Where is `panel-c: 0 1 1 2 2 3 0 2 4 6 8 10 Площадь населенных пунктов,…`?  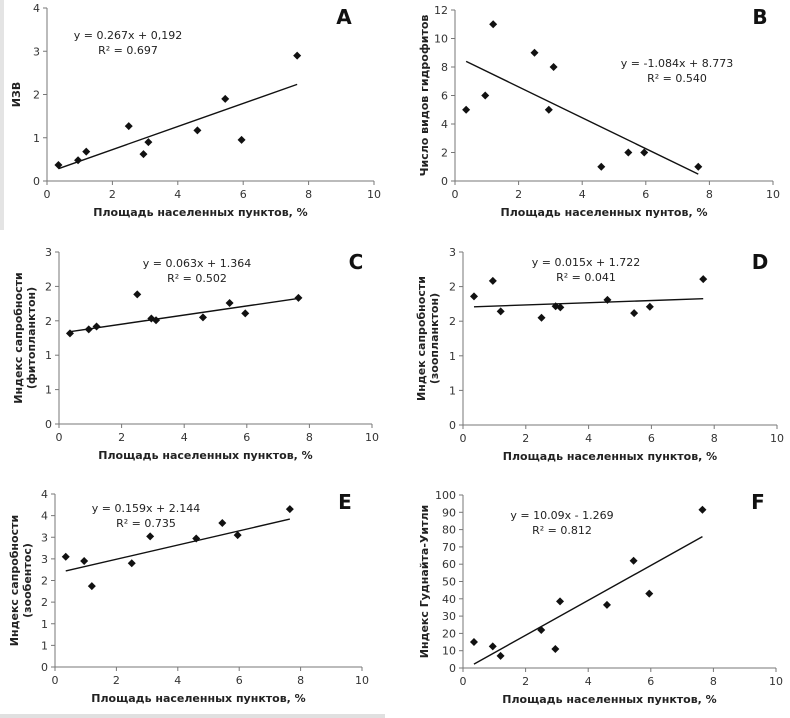
panel-c: 0 1 1 2 2 3 0 2 4 6 8 10 Площадь населенных пунктов,… is located at coordinates (195, 354).